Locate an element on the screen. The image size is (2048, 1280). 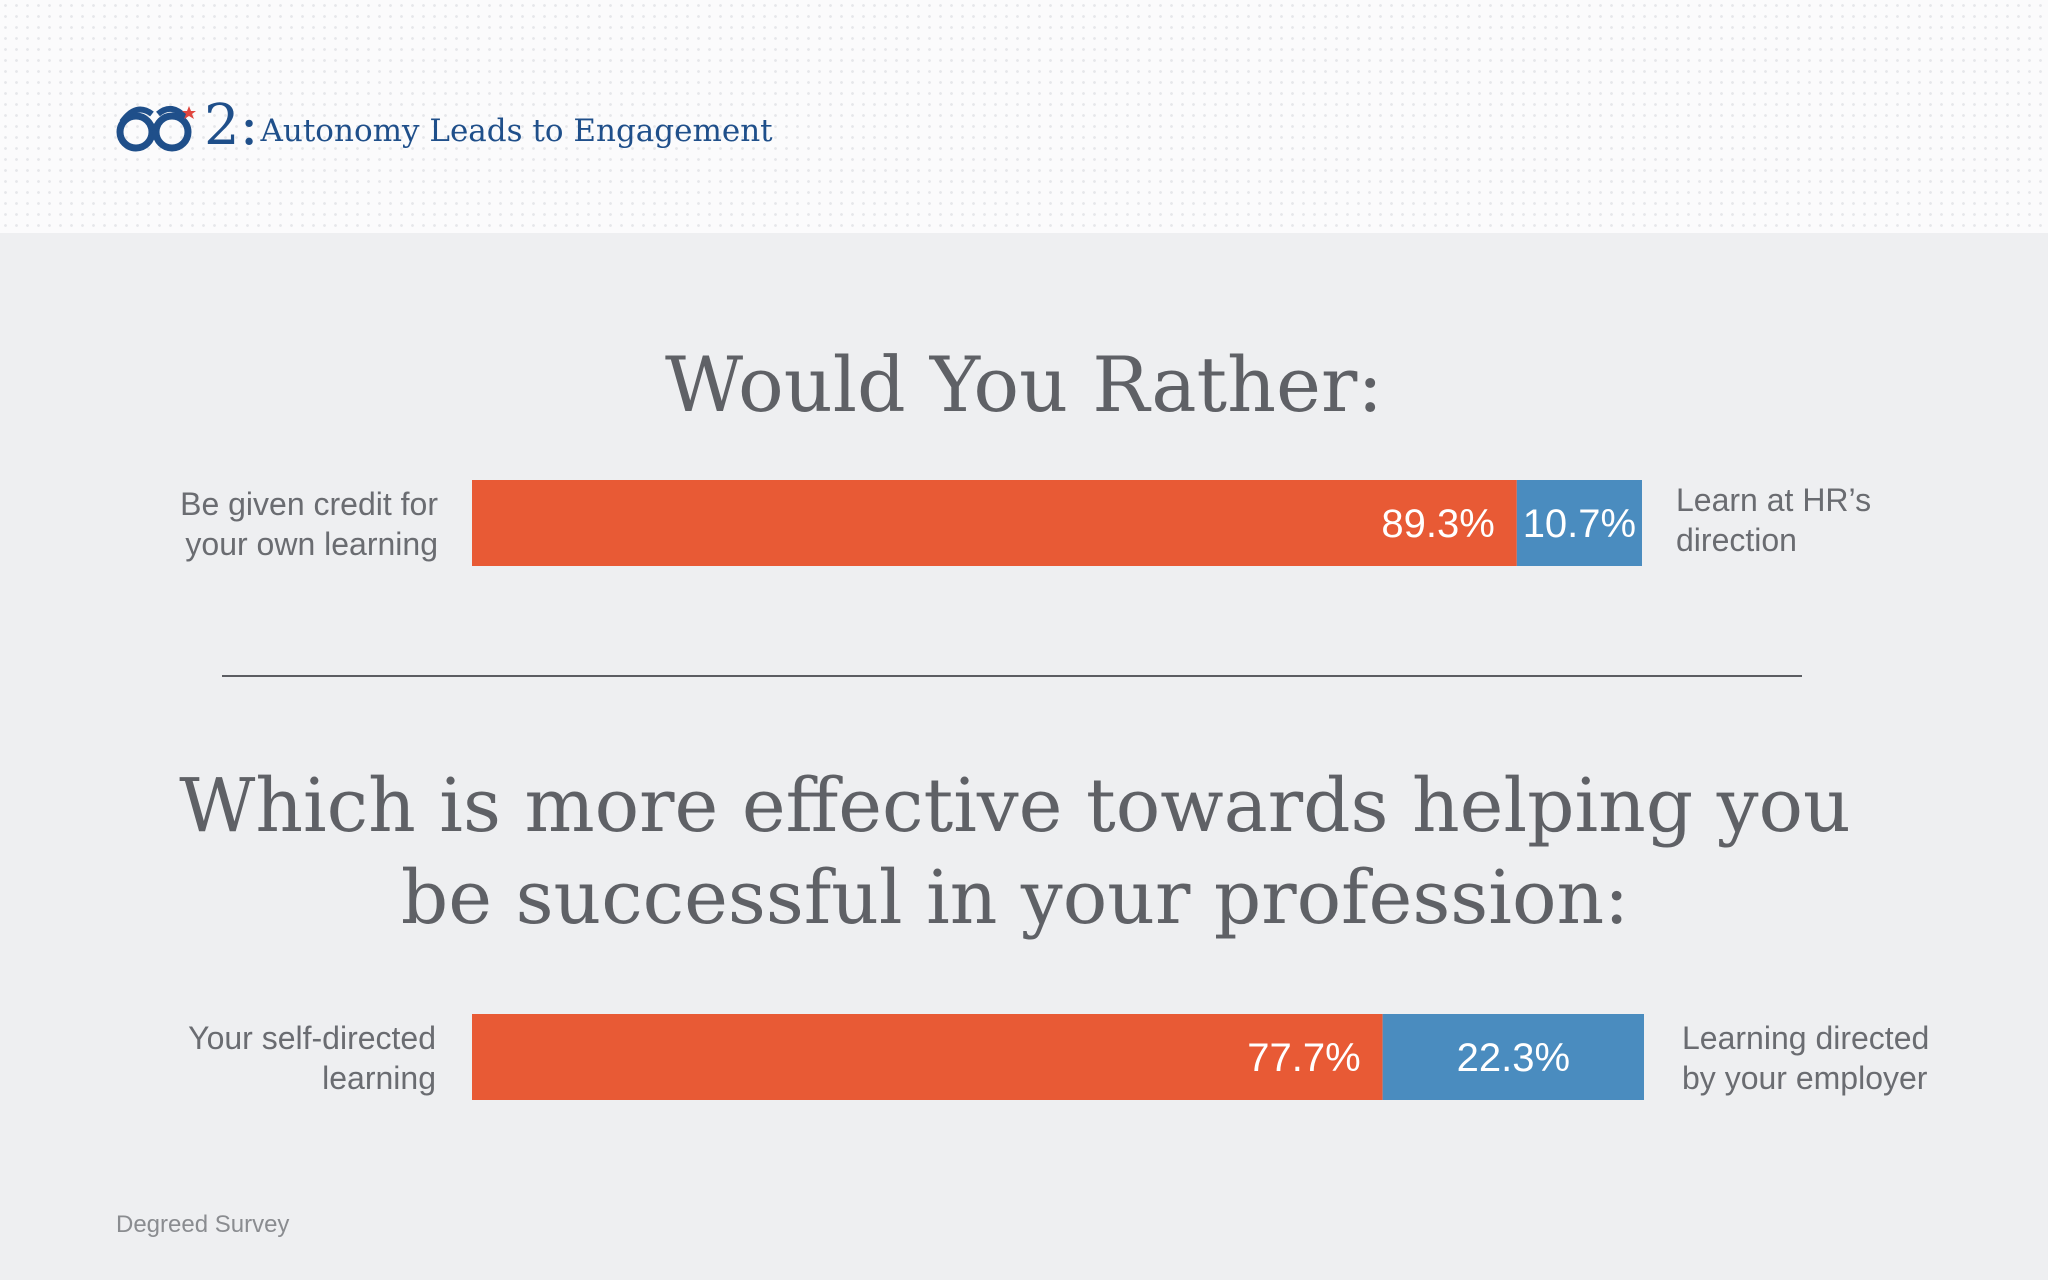
q2-right-label: Learning directed by your employer is located at coordinates (1852, 1058).